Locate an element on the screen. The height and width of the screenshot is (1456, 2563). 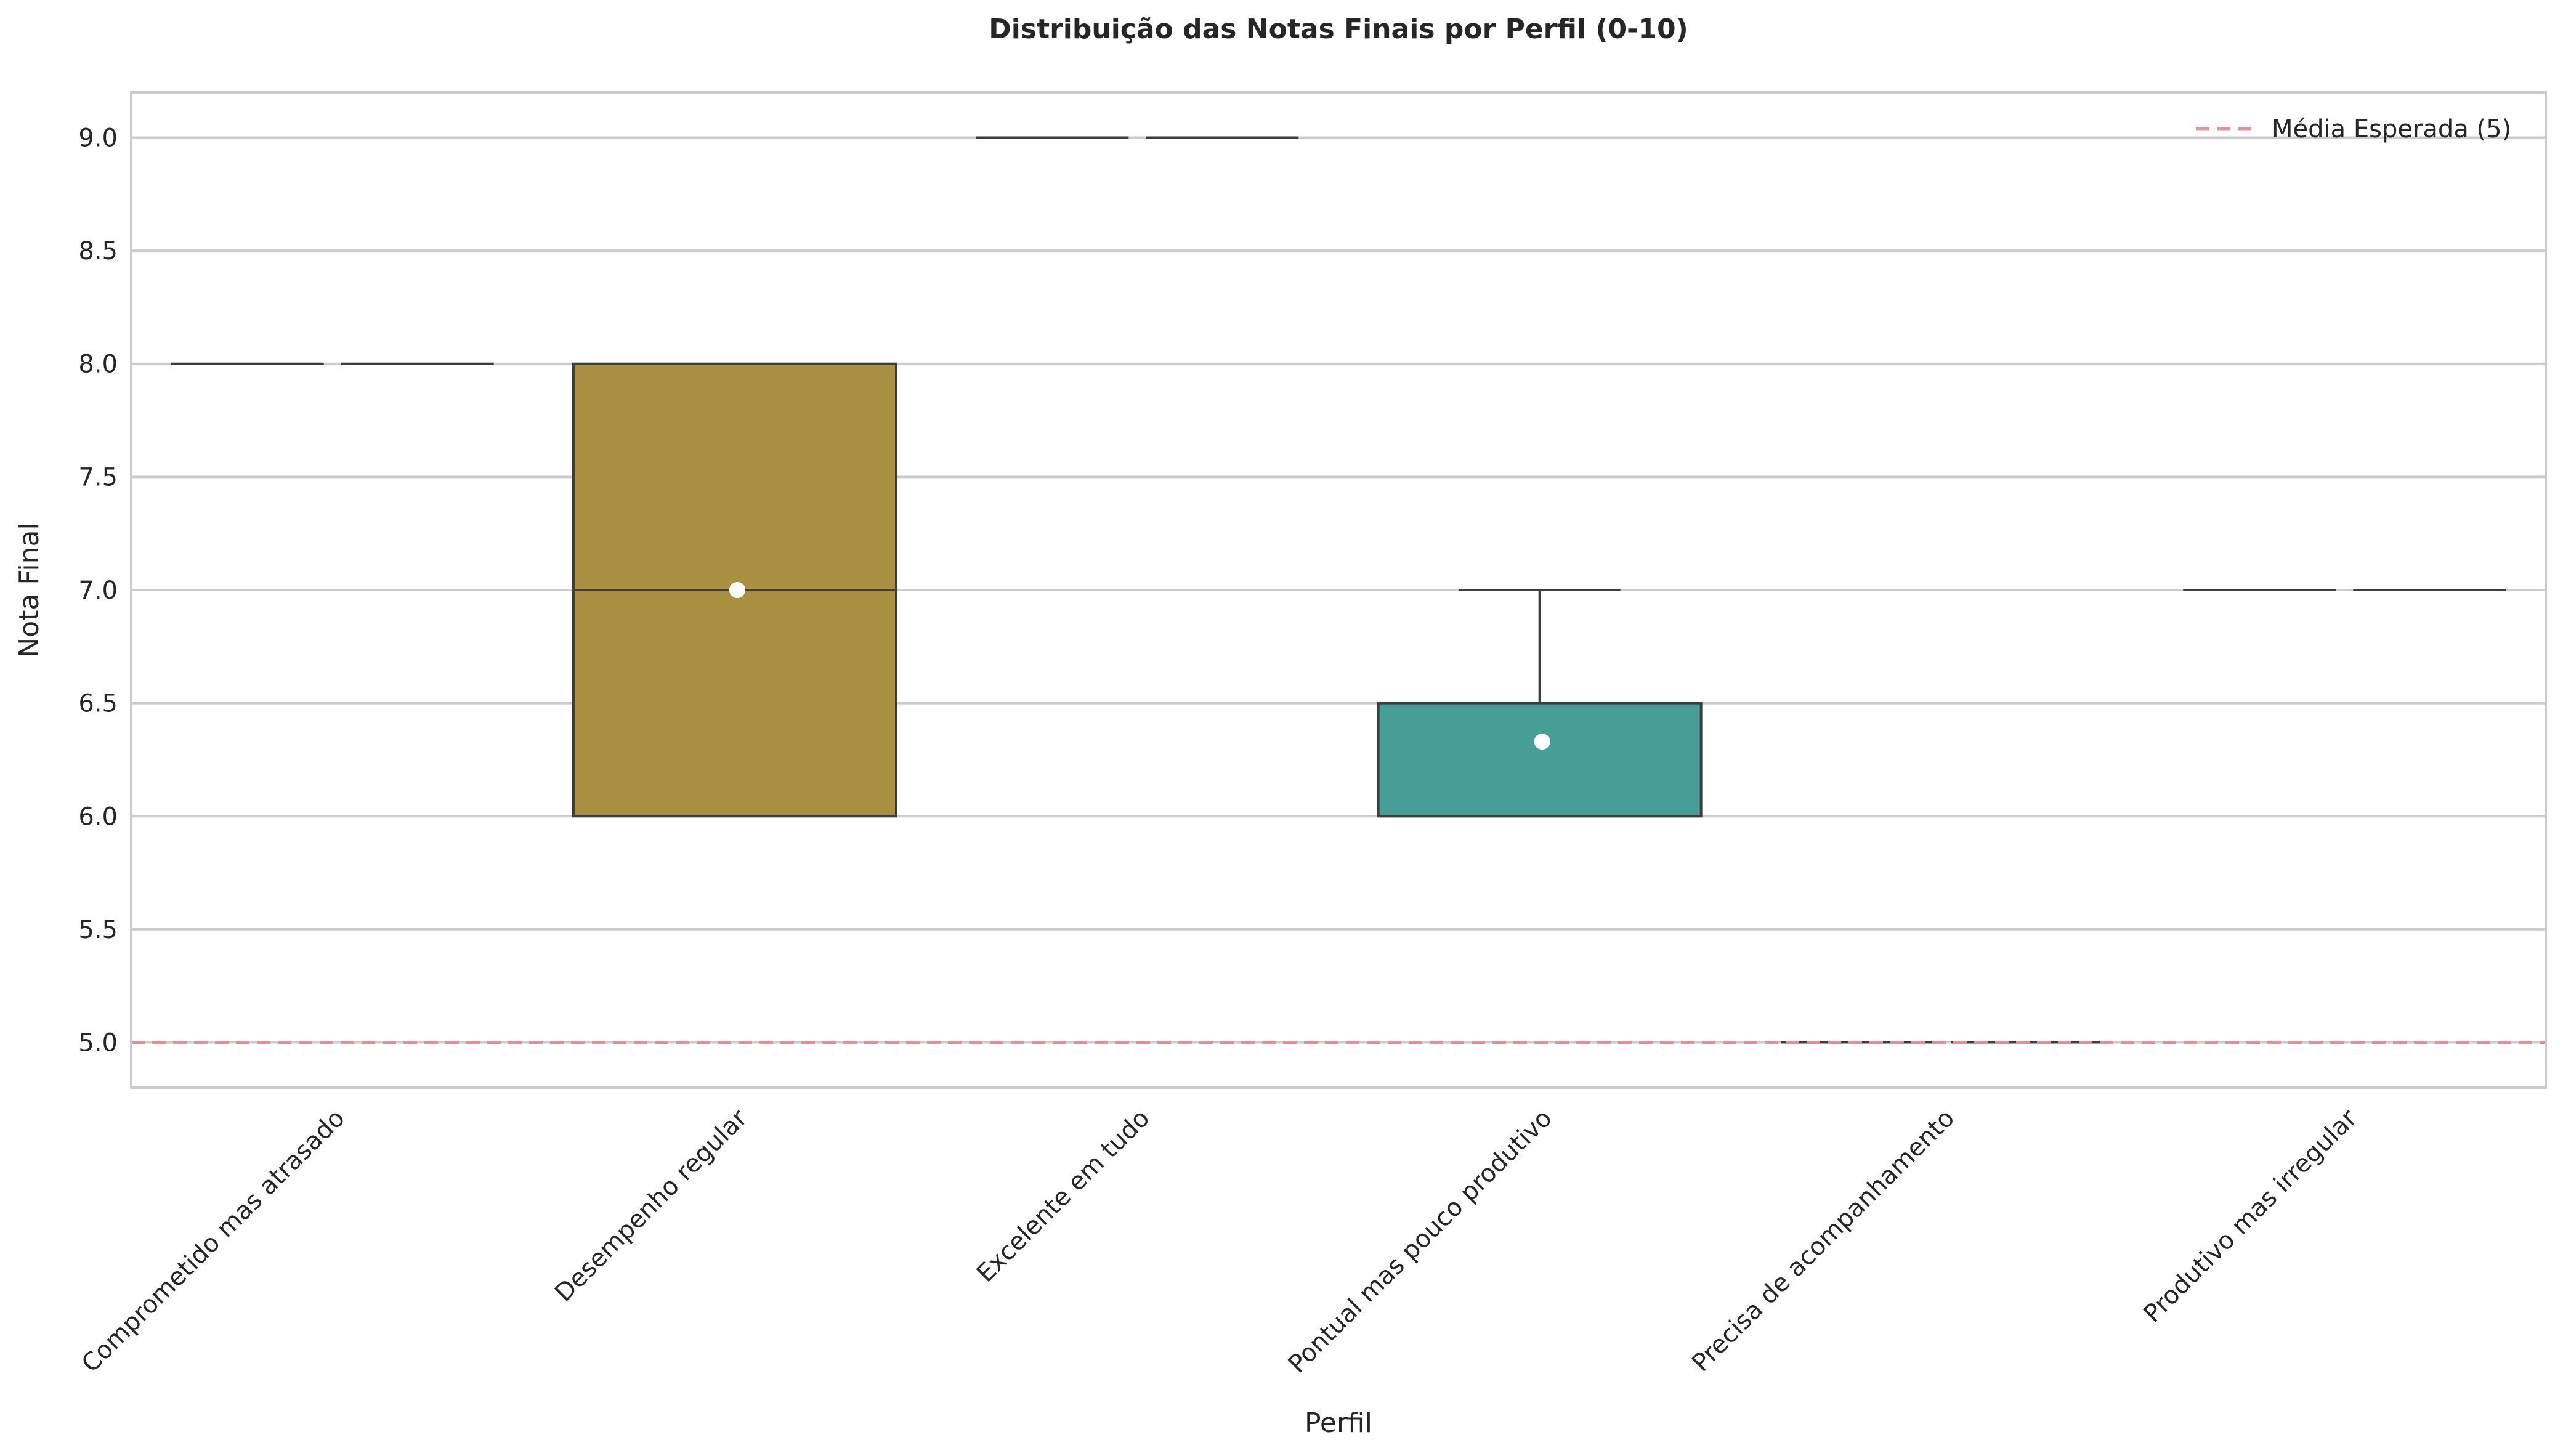
y-tick-label: 5.0 is located at coordinates (98, 1043).